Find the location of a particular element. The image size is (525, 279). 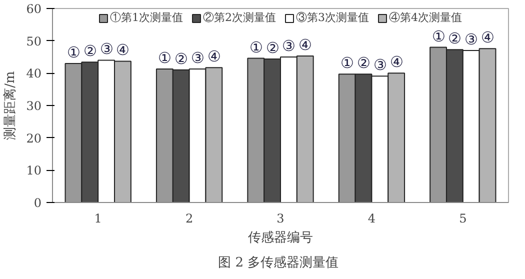

legend-label: ④第4次测量值 is located at coordinates (425, 17).